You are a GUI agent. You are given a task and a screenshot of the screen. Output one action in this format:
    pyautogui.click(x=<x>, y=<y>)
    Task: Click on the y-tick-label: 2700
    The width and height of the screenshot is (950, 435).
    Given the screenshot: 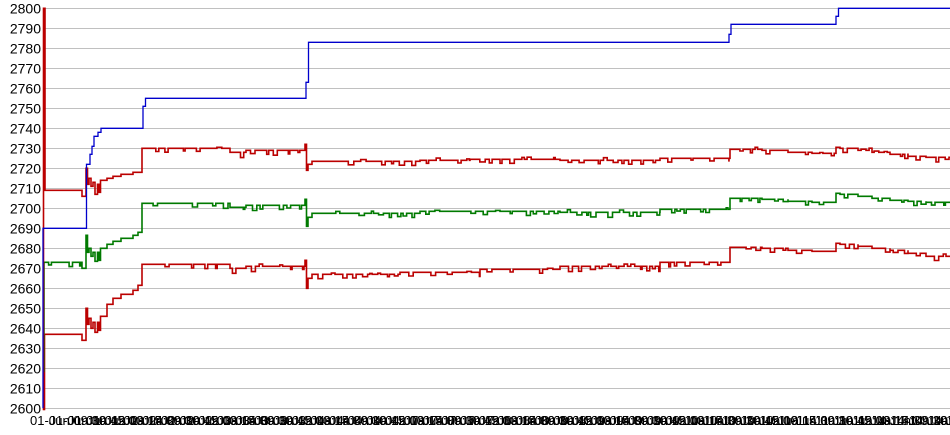 What is the action you would take?
    pyautogui.click(x=25, y=208)
    